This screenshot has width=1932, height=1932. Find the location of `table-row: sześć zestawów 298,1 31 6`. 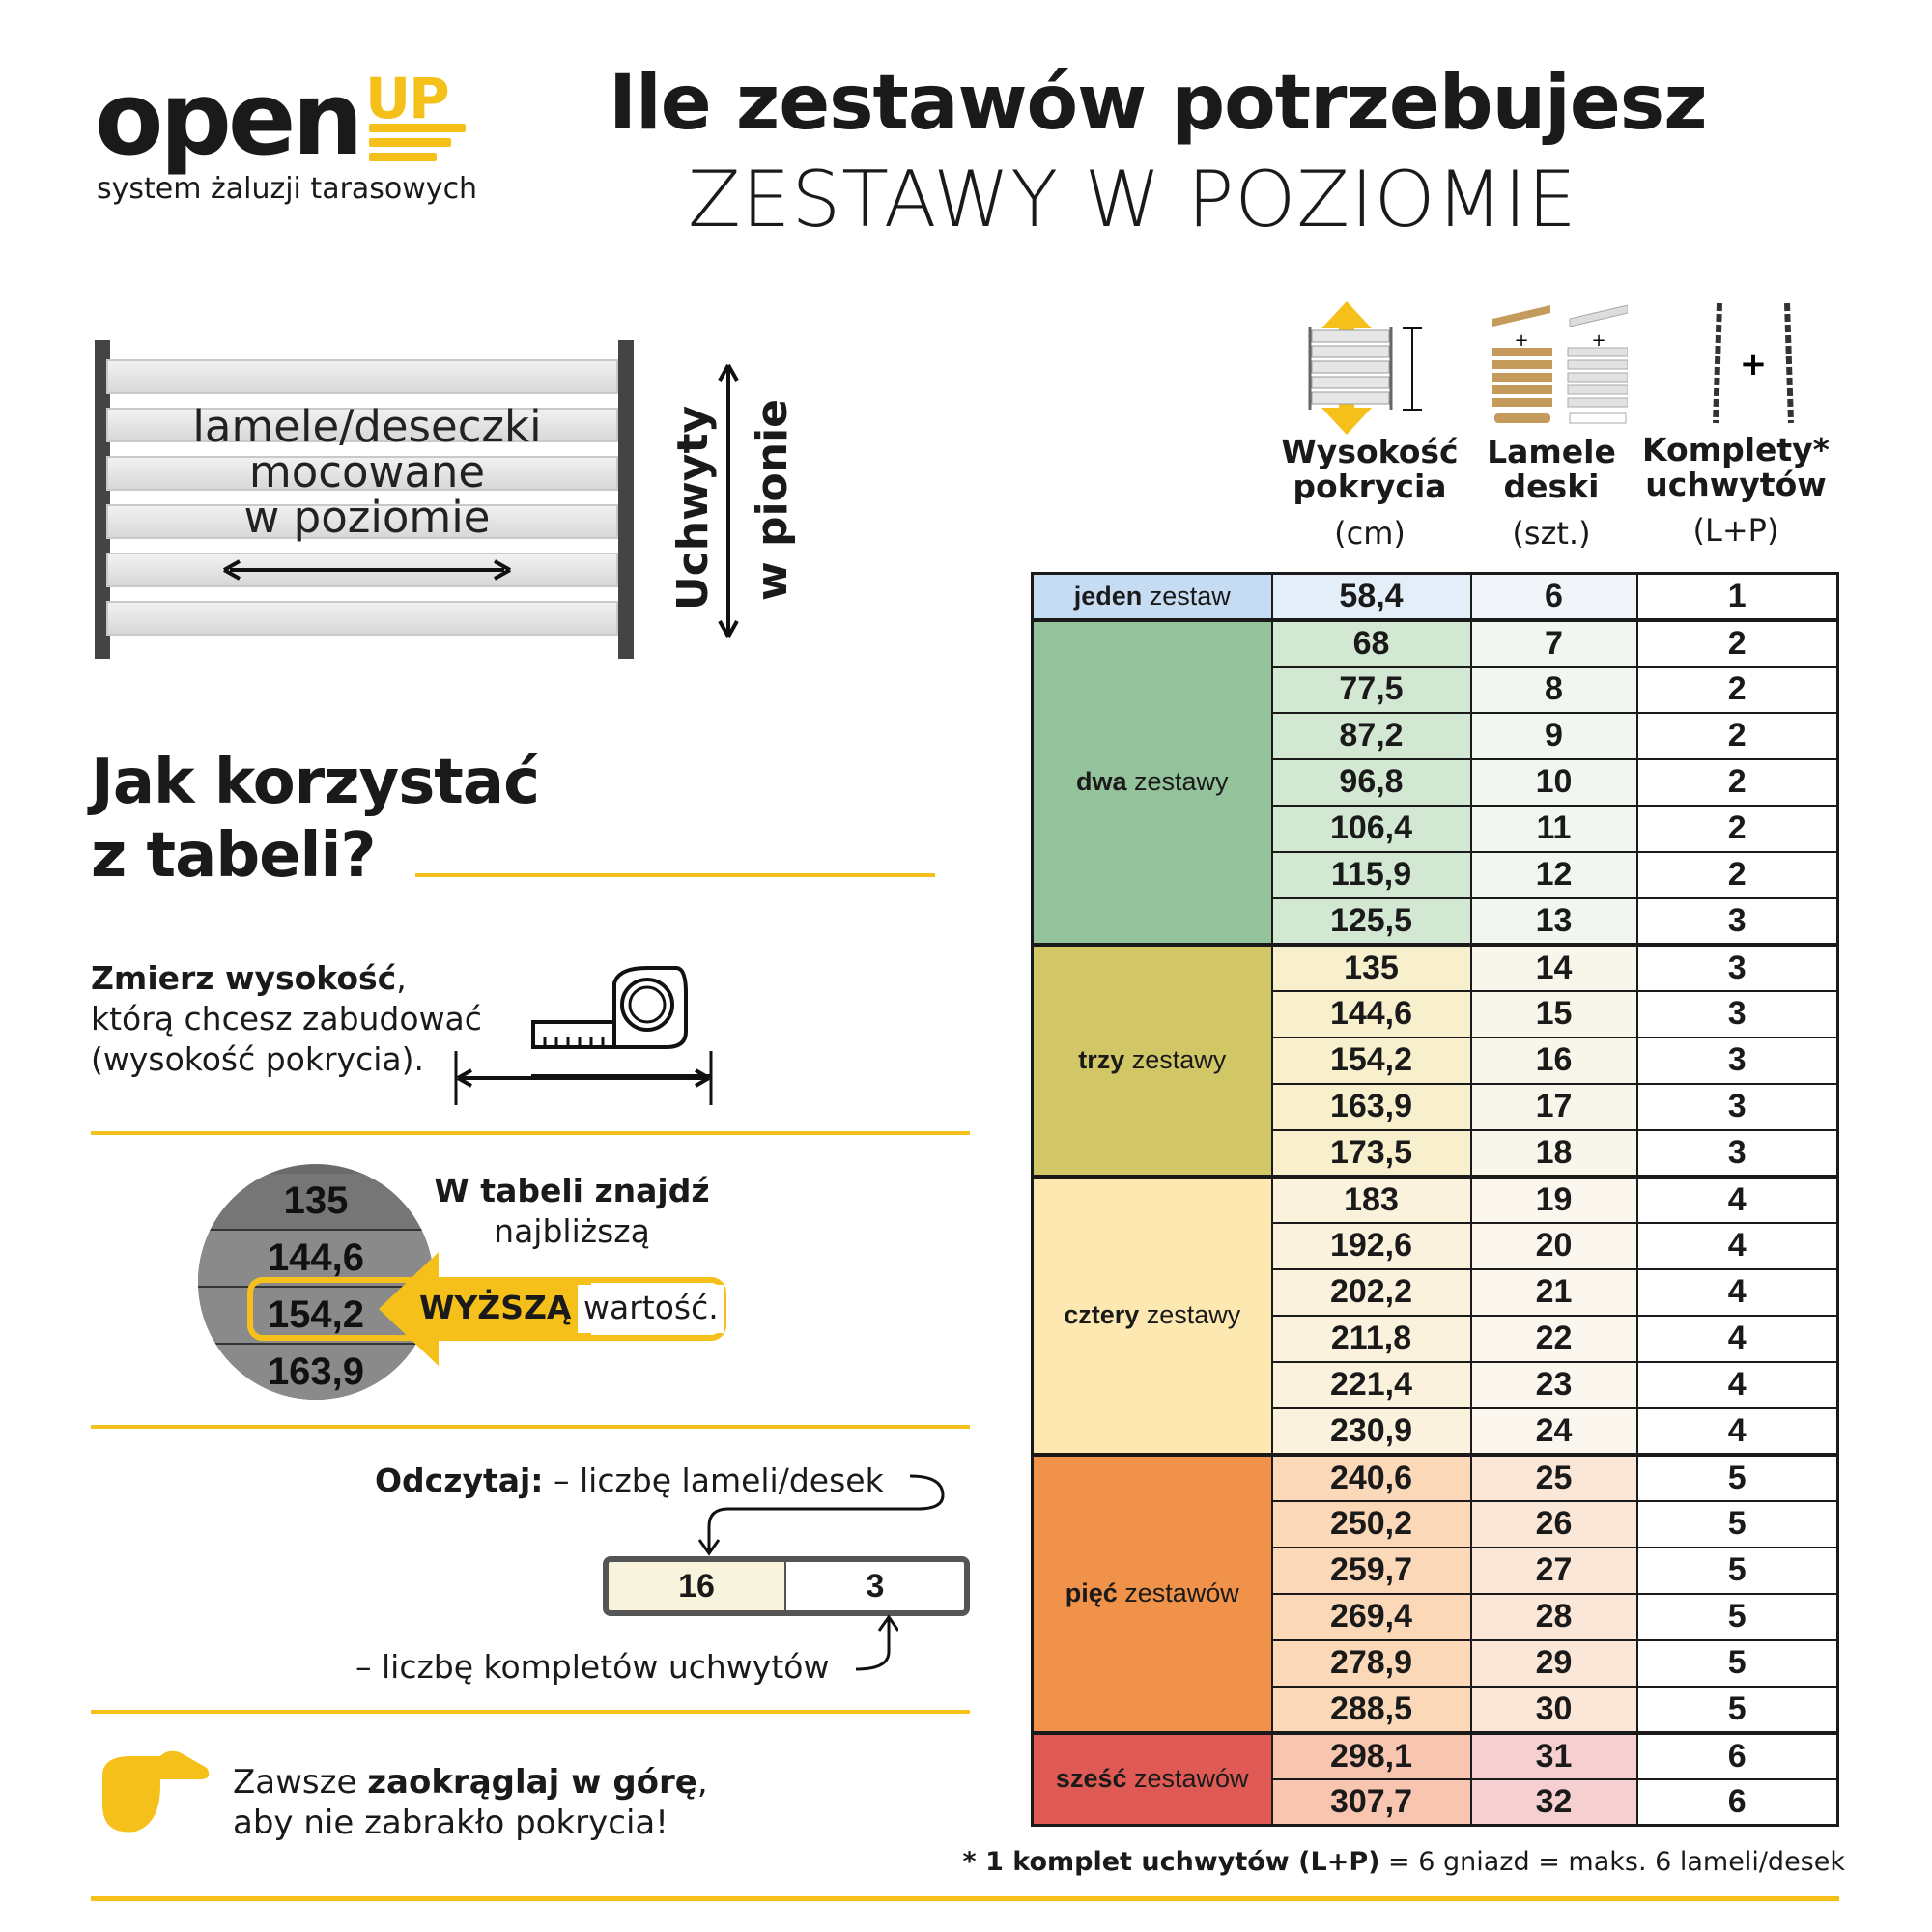

table-row: sześć zestawów 298,1 31 6 is located at coordinates (1435, 1779).